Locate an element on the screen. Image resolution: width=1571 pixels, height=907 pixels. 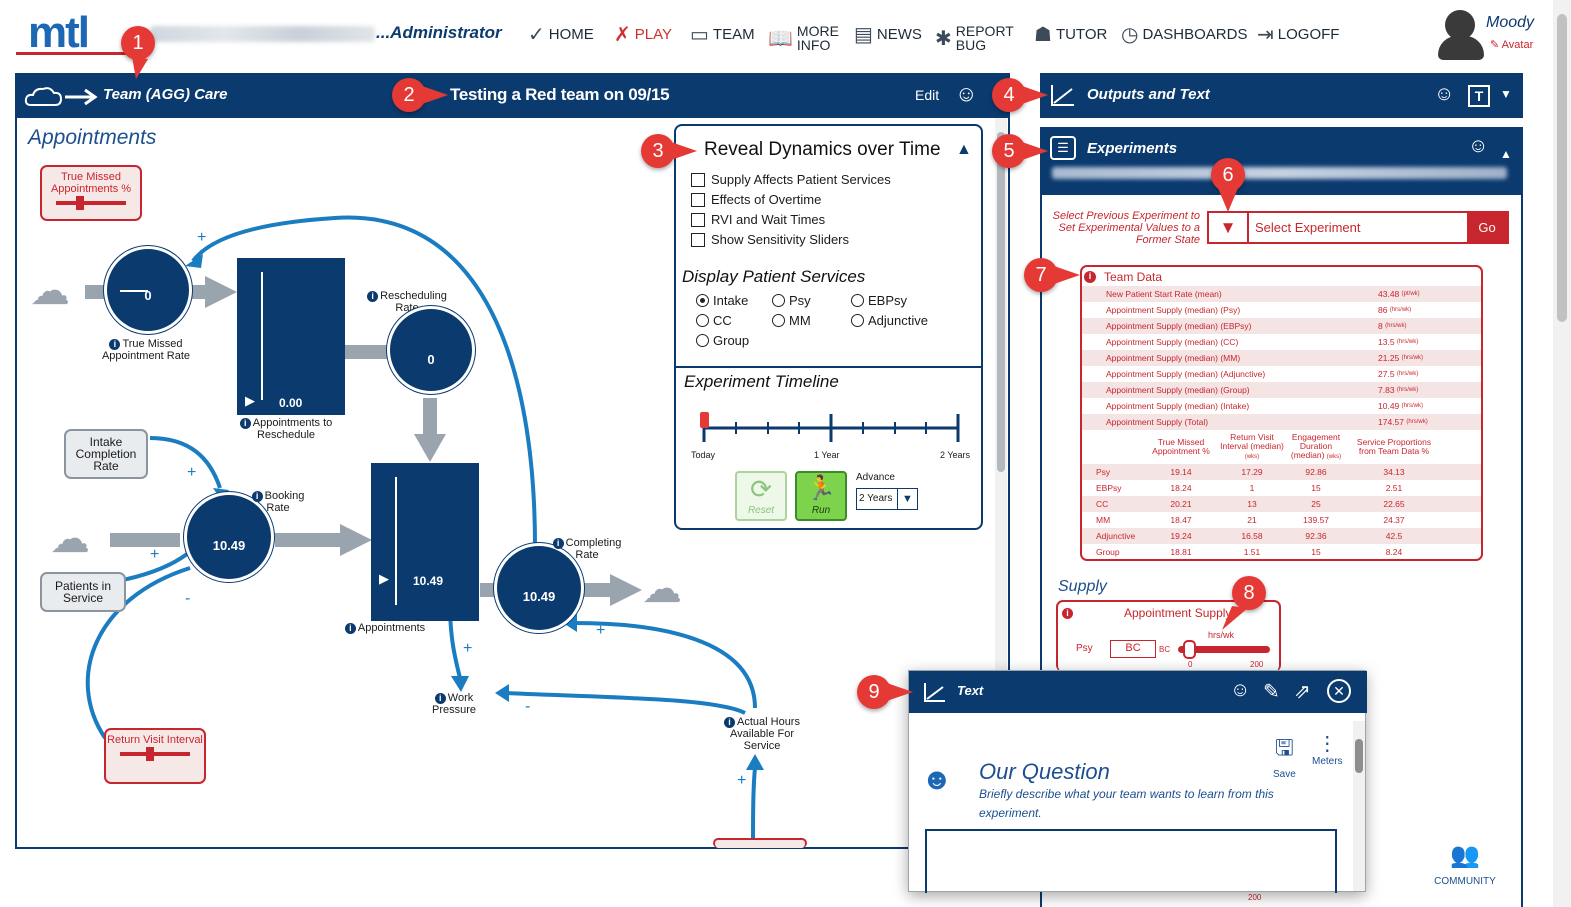
callout-badge-3: 3 is located at coordinates (658, 151).